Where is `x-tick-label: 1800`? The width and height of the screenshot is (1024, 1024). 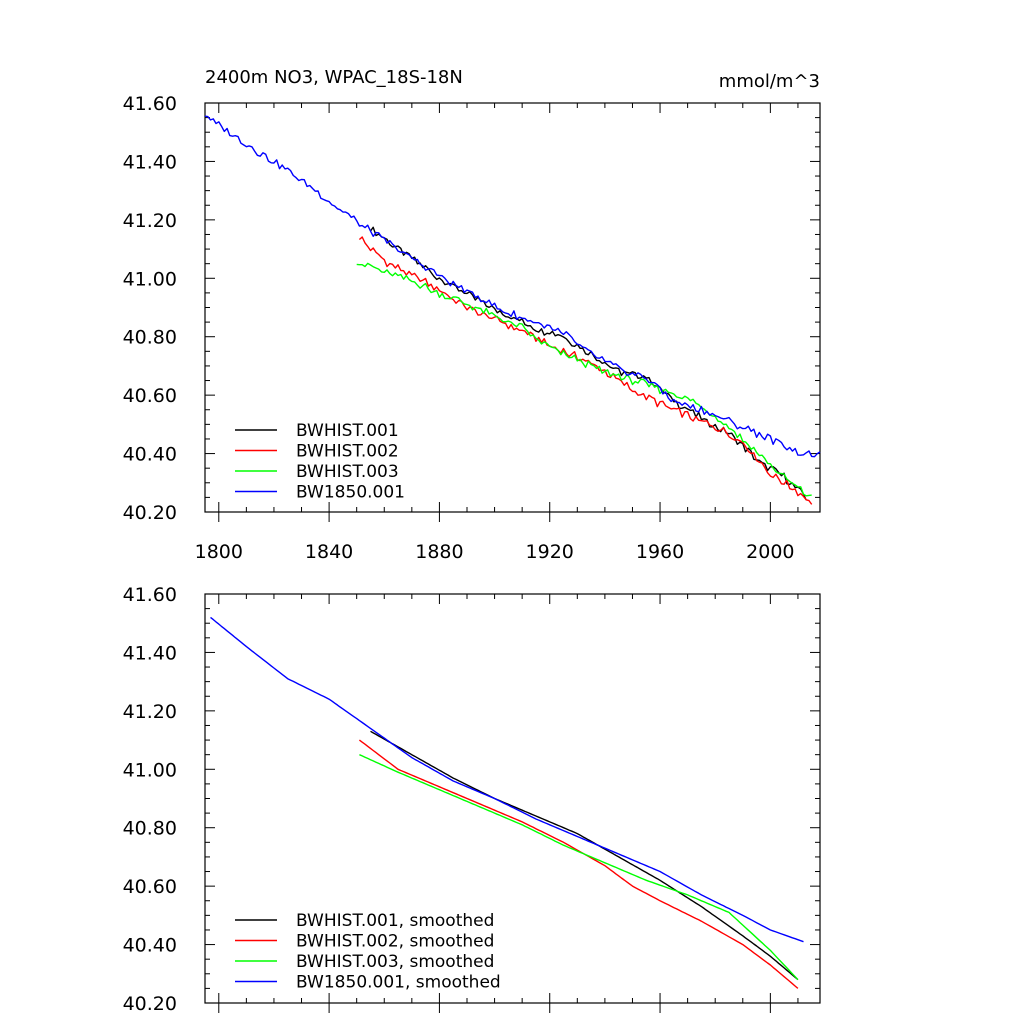
x-tick-label: 1800 is located at coordinates (219, 552).